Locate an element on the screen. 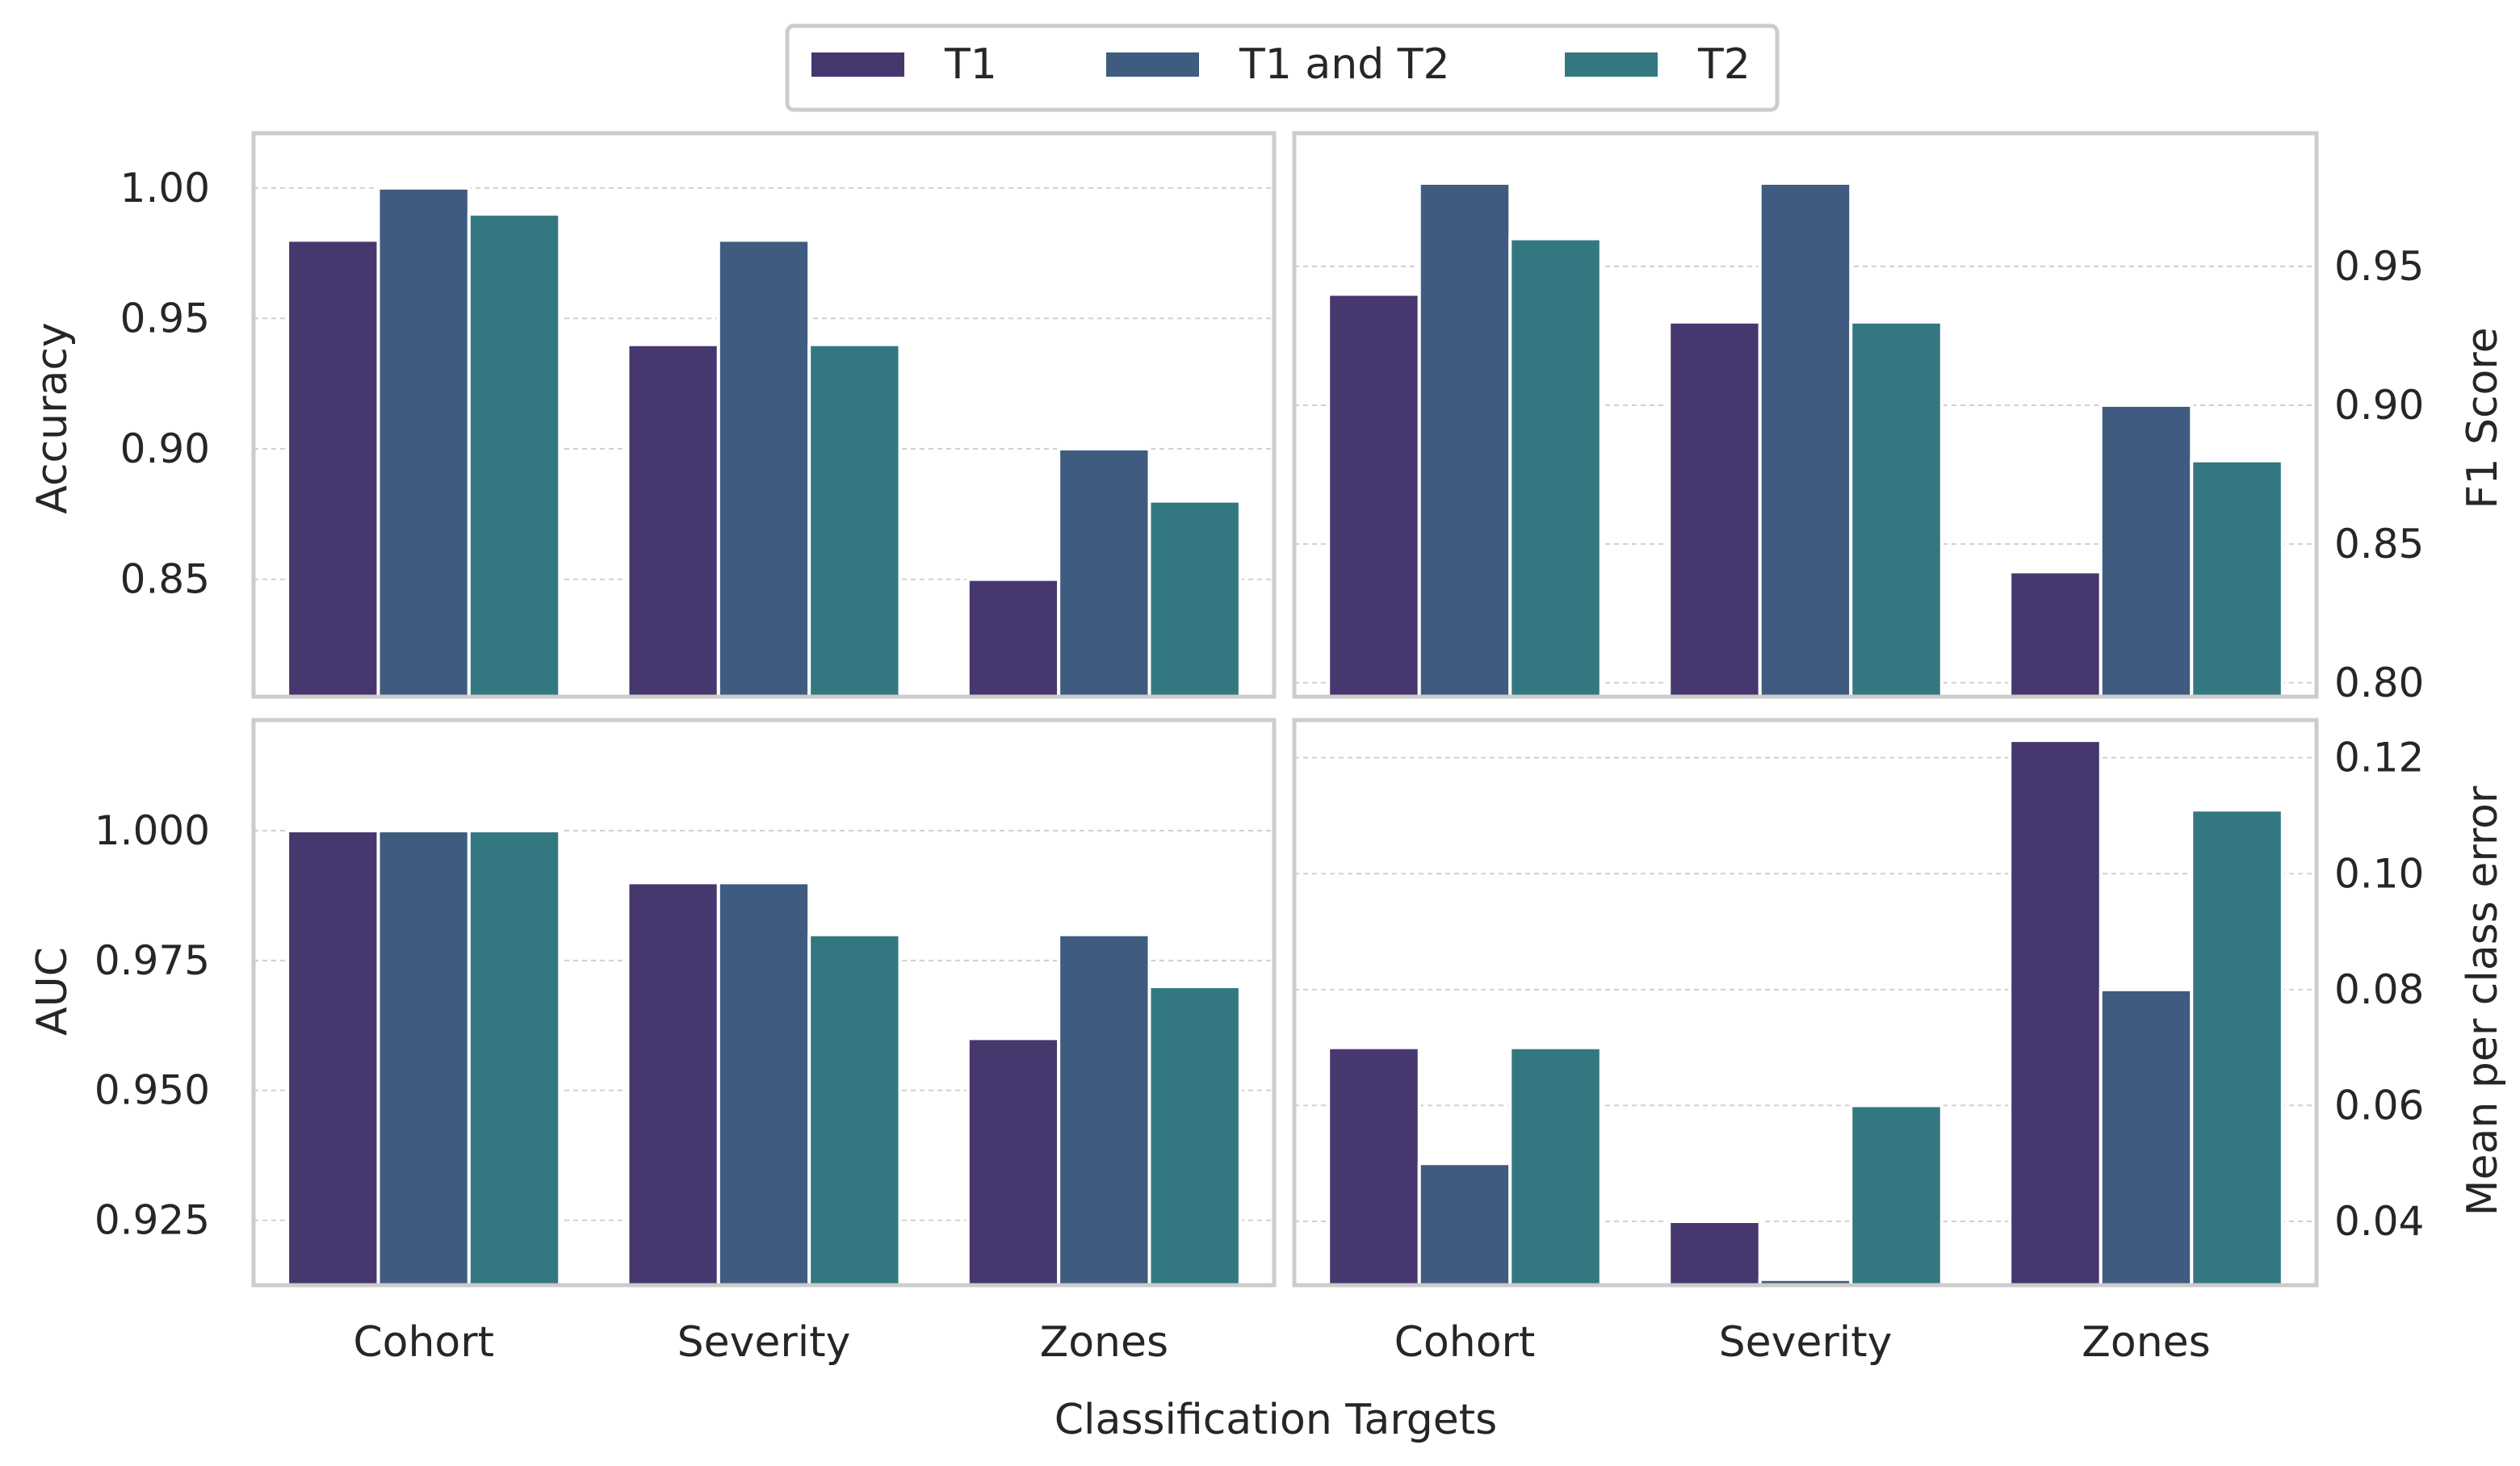 Image resolution: width=2520 pixels, height=1466 pixels. auc-ytick-label: 0.975 is located at coordinates (152, 960).